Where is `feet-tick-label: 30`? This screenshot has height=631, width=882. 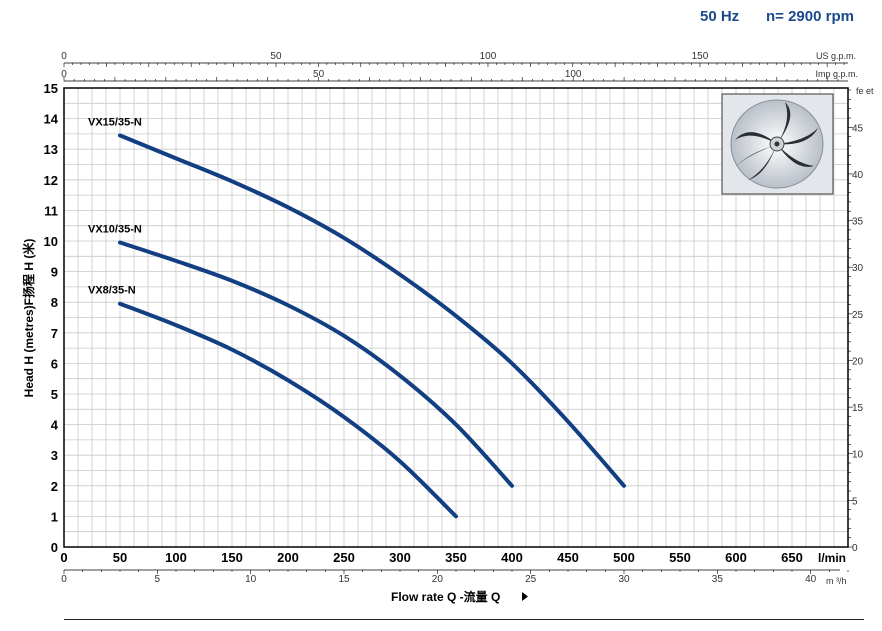
feet-tick-label: 30 is located at coordinates (858, 268).